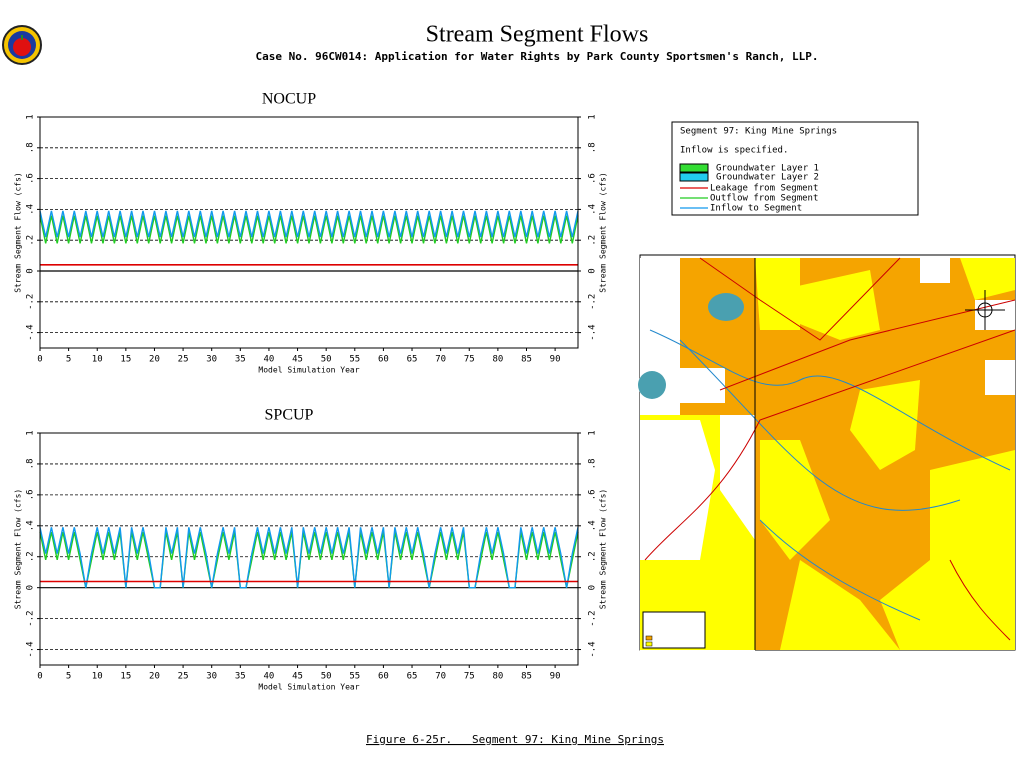  I want to click on legend-note: Inflow is specified., so click(734, 151).